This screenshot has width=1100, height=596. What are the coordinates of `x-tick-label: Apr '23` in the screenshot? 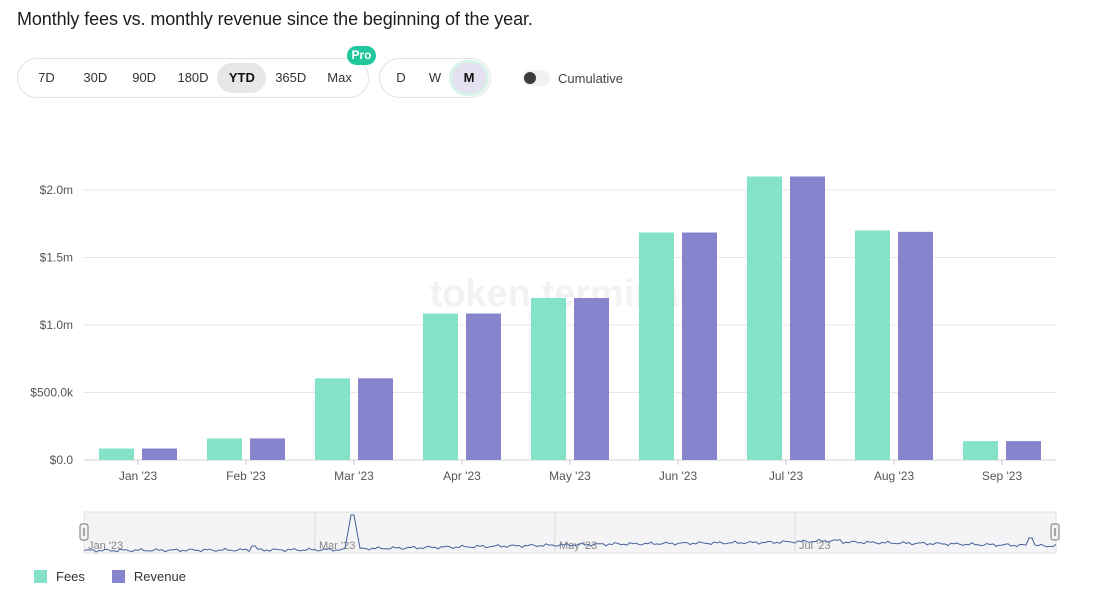 It's located at (462, 476).